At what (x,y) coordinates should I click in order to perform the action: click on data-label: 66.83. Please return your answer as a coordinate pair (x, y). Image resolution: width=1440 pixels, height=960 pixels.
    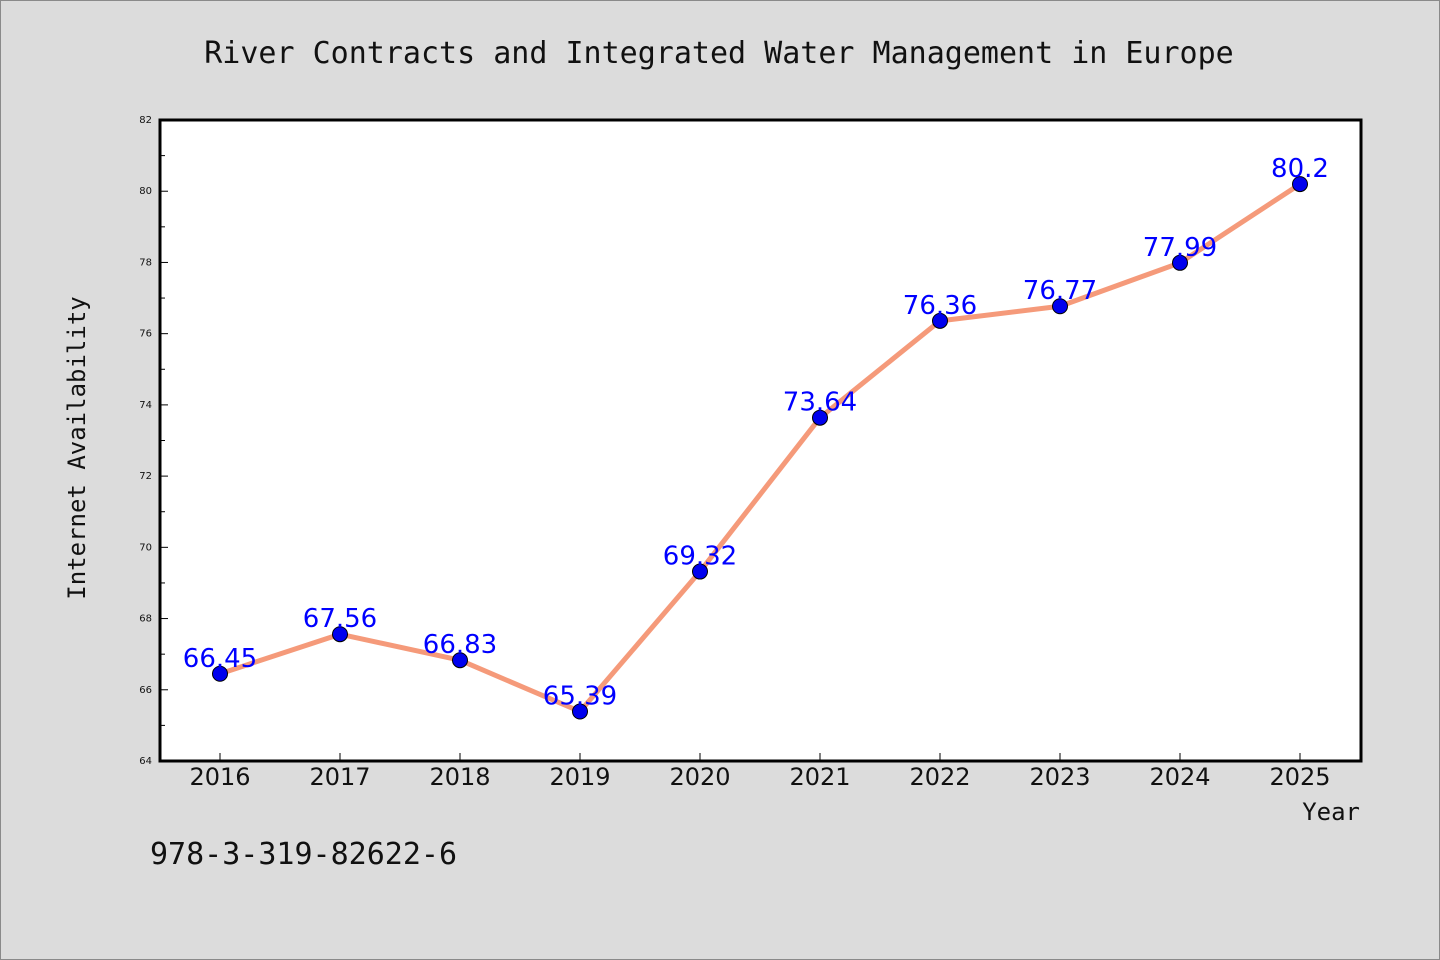
    Looking at the image, I should click on (460, 645).